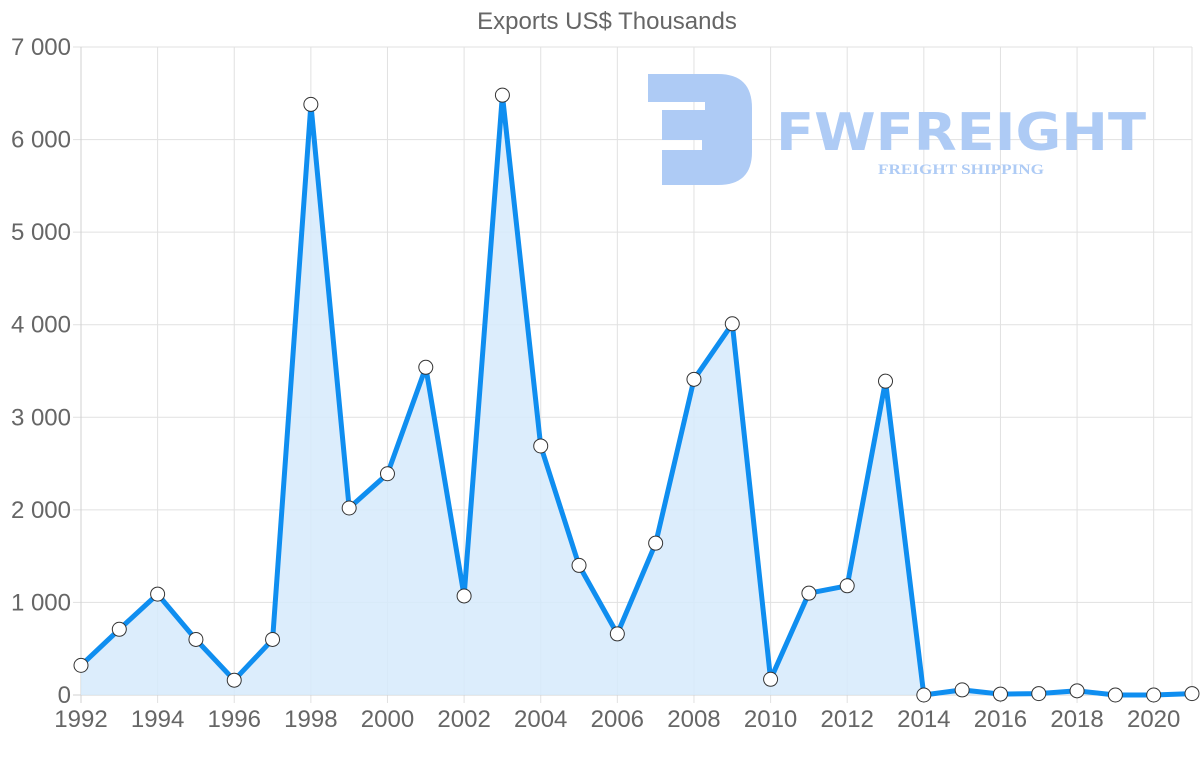 The image size is (1200, 763). Describe the element at coordinates (1000, 694) in the screenshot. I see `data-point: 2016: 10` at that location.